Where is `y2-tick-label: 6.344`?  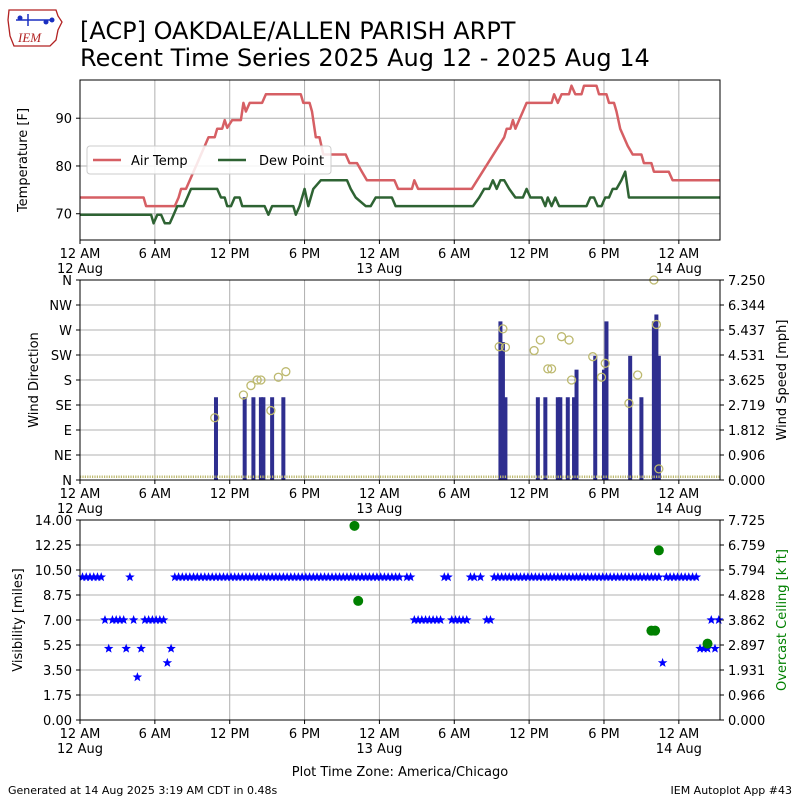 y2-tick-label: 6.344 is located at coordinates (746, 306).